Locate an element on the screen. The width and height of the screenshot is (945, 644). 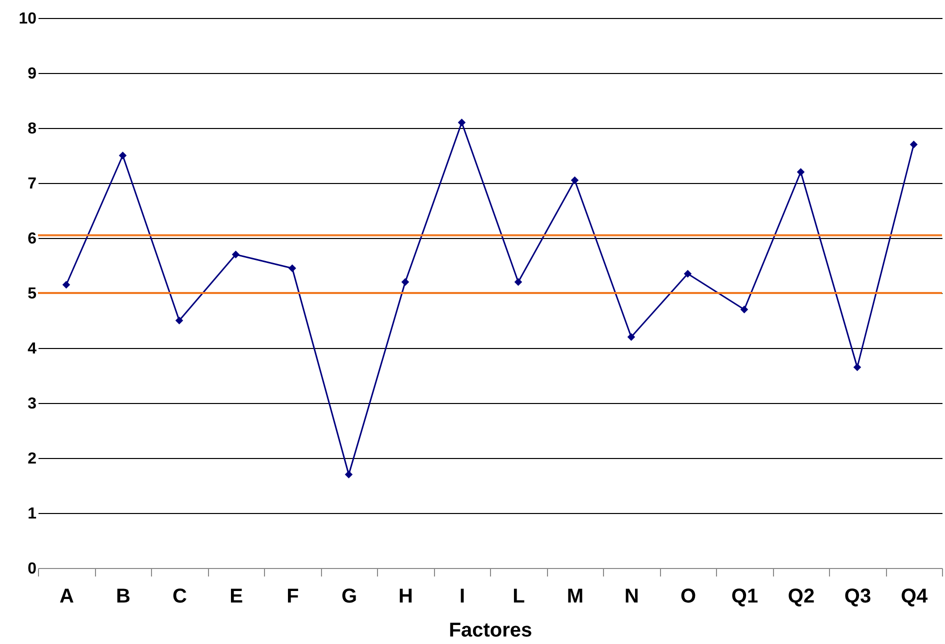
x-tick-label: Q2 is located at coordinates (801, 597).